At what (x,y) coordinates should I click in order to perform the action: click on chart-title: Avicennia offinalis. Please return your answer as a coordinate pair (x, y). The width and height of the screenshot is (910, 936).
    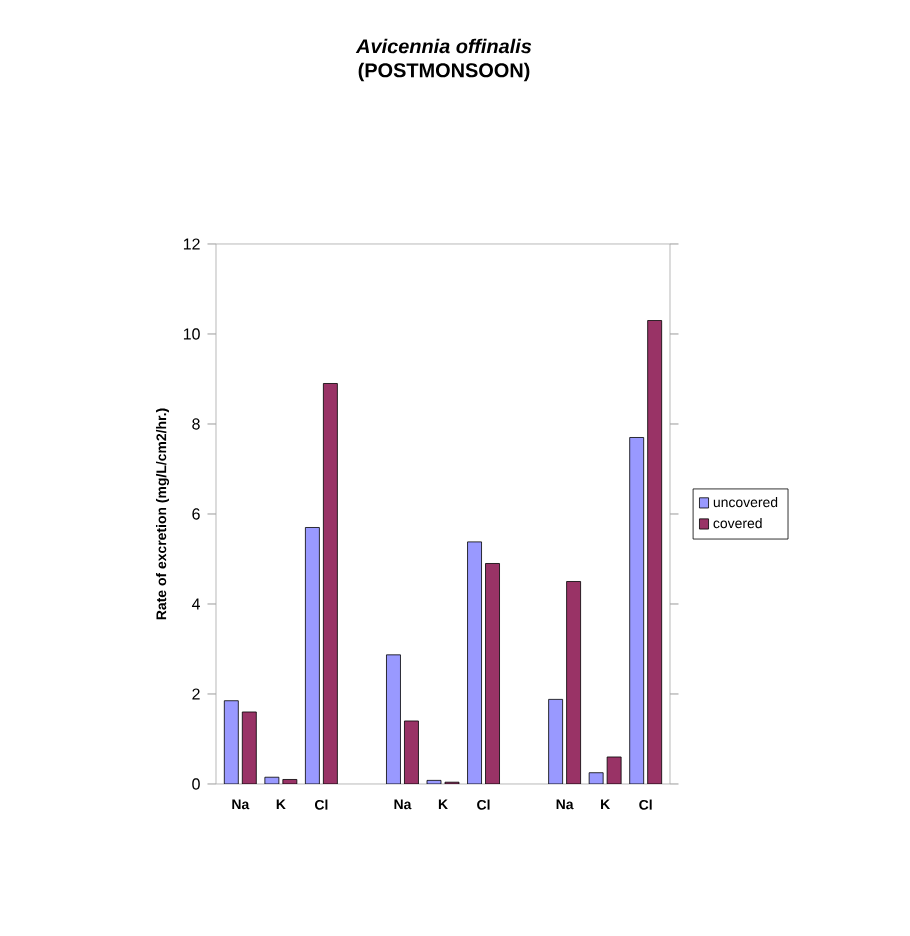
    Looking at the image, I should click on (443, 46).